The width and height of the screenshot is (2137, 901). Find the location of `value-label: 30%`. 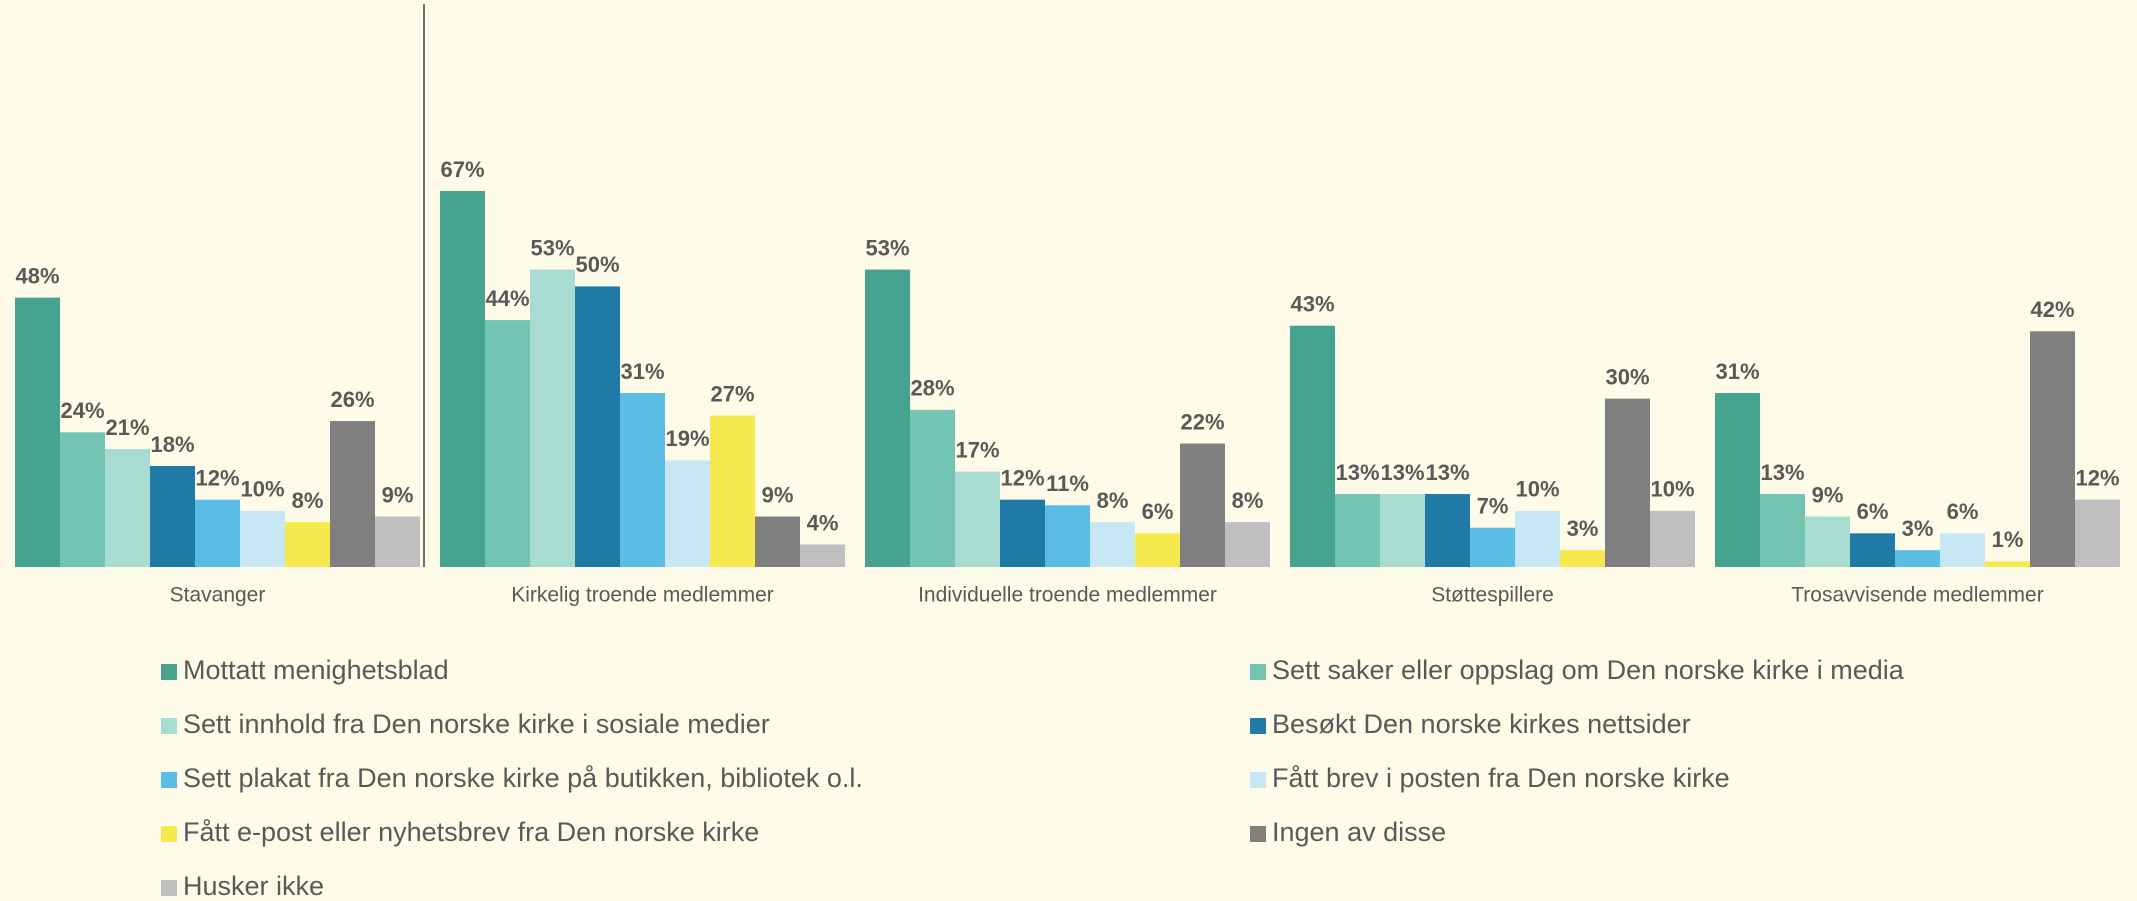

value-label: 30% is located at coordinates (1627, 376).